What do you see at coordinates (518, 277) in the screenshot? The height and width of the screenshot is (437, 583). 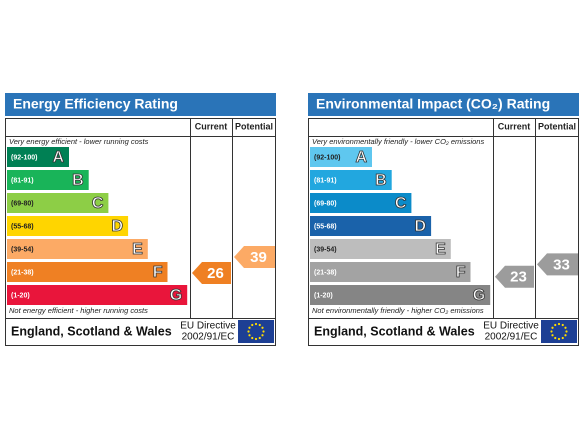 I see `rating-value: 23` at bounding box center [518, 277].